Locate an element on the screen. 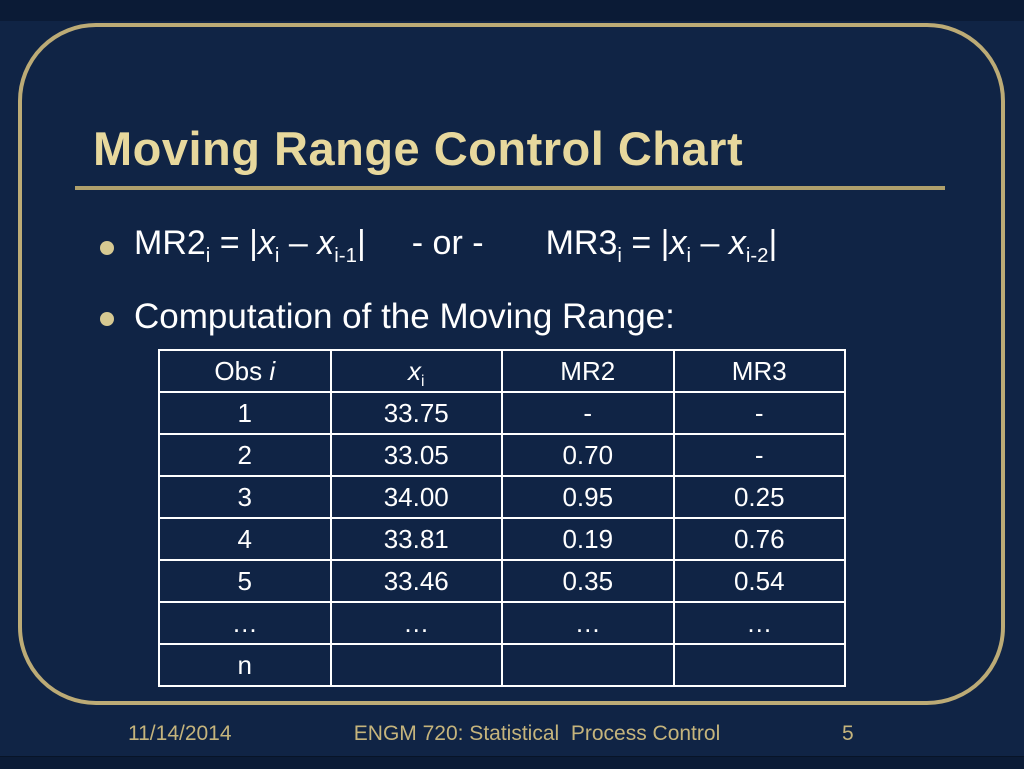 The width and height of the screenshot is (1024, 769). bottom-band is located at coordinates (512, 762).